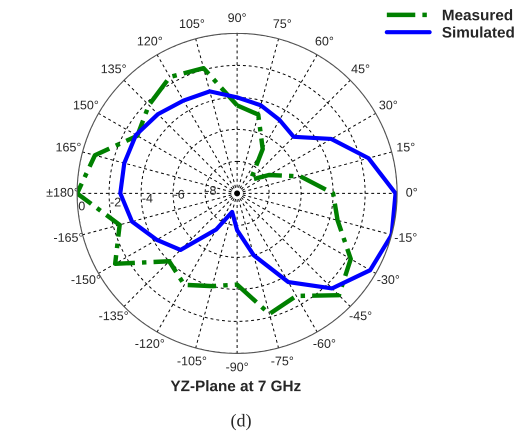  What do you see at coordinates (478, 32) in the screenshot?
I see `legend-label: Simulated` at bounding box center [478, 32].